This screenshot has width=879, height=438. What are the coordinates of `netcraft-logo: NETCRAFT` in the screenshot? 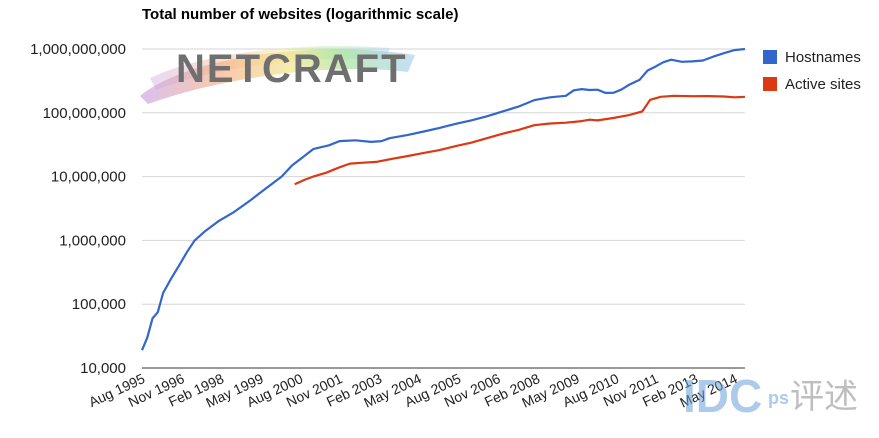 It's located at (277, 75).